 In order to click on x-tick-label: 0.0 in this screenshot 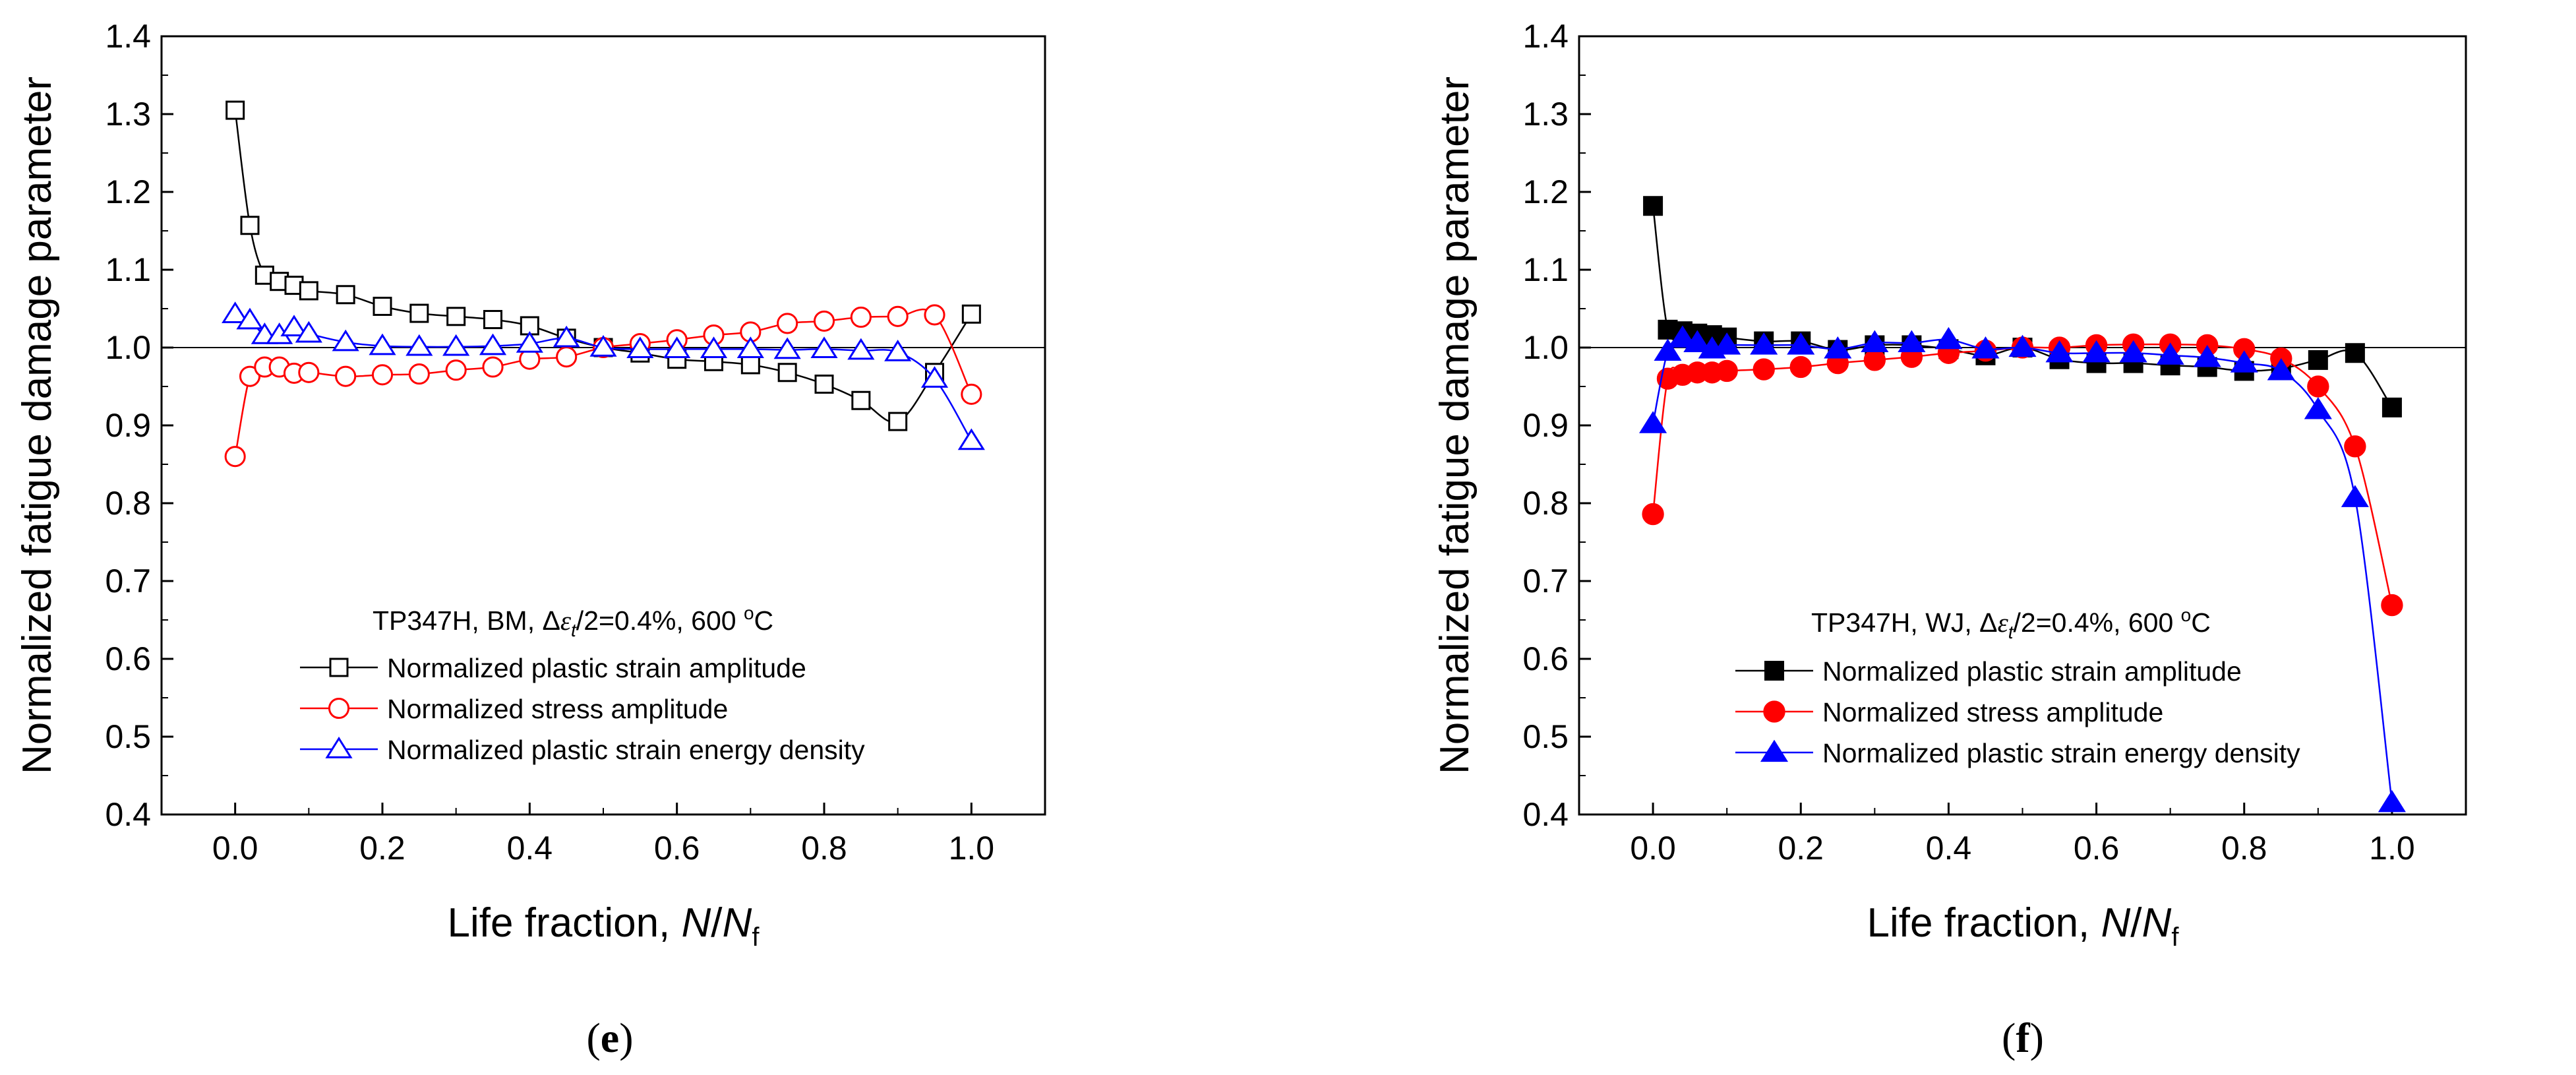, I will do `click(235, 848)`.